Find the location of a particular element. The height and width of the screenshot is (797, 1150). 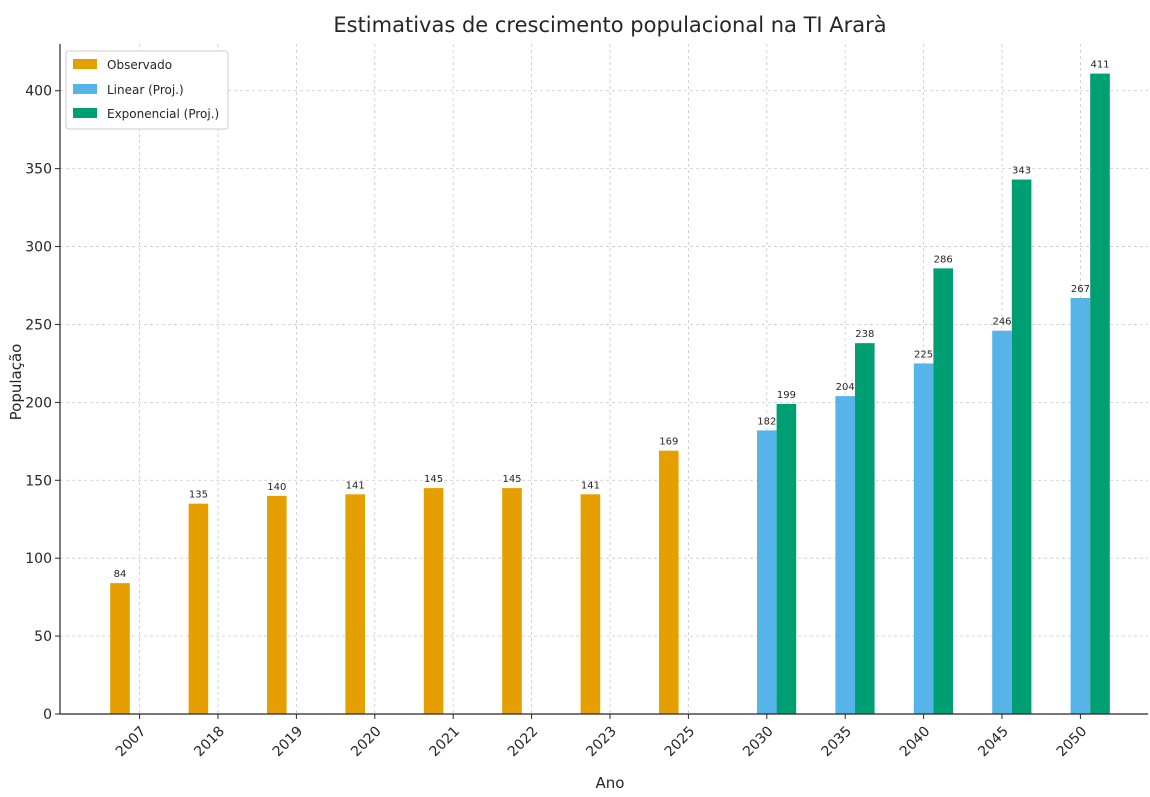

x-tick-label: 2020 is located at coordinates (366, 742).